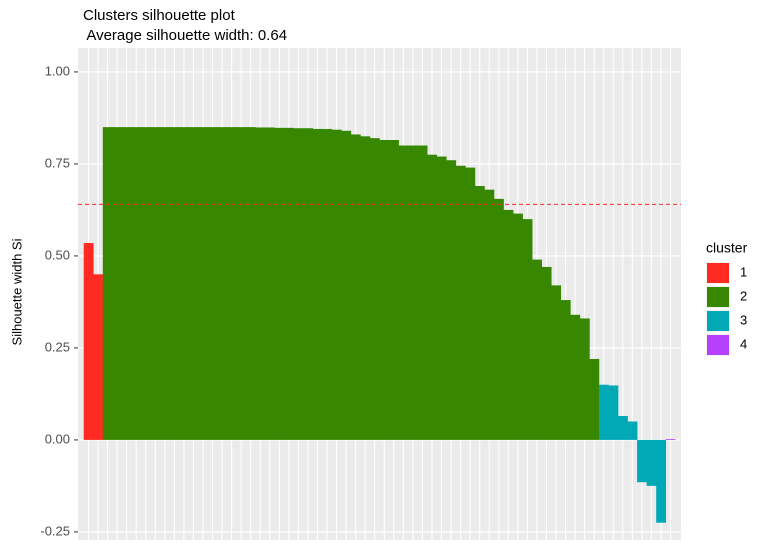 Image resolution: width=766 pixels, height=544 pixels. Describe the element at coordinates (743, 319) in the screenshot. I see `legend-label: 3` at that location.